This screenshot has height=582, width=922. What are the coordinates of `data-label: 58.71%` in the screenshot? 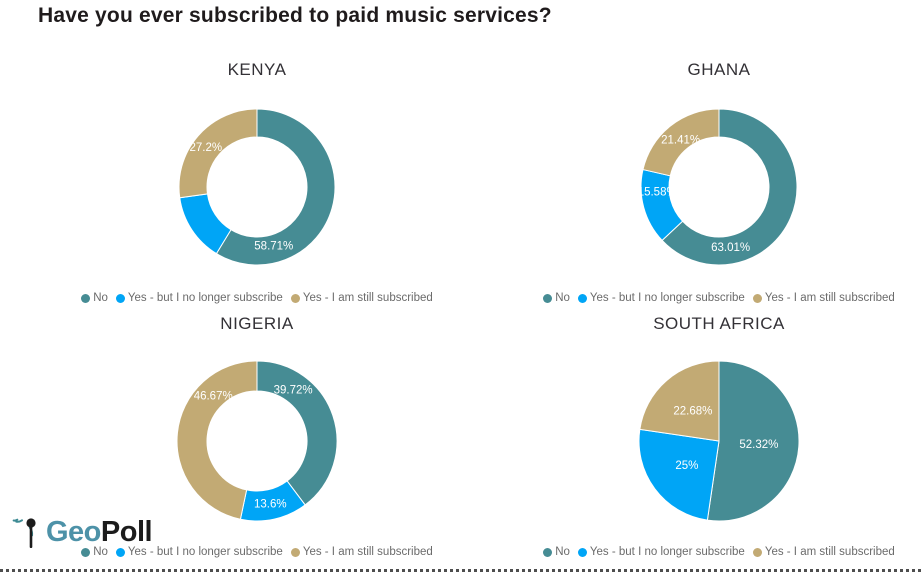 It's located at (273, 247).